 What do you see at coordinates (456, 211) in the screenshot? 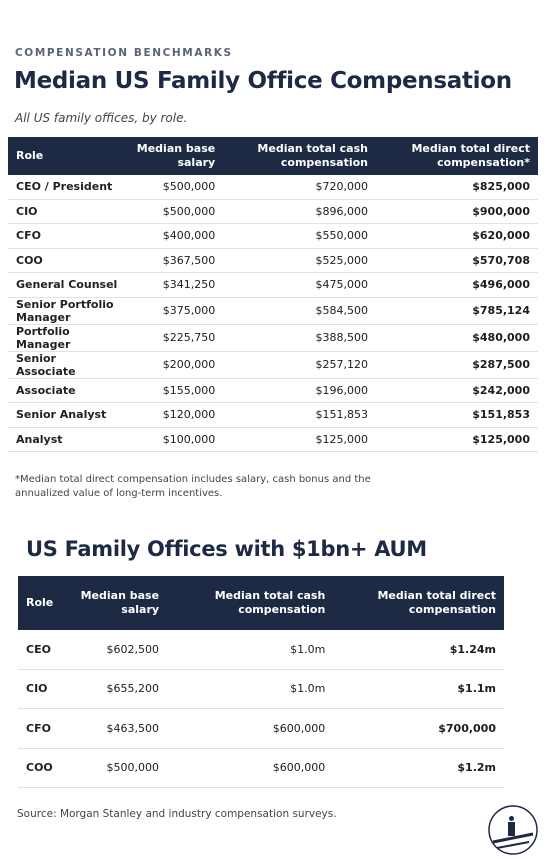
I see `value-cell: $900,000` at bounding box center [456, 211].